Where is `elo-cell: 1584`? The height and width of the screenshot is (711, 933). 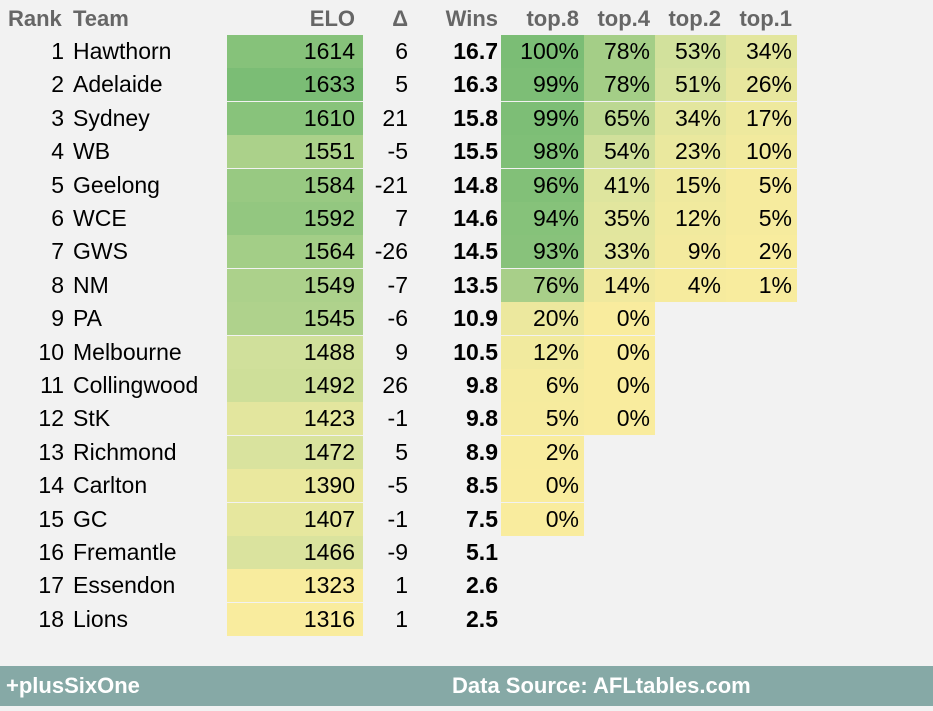
elo-cell: 1584 is located at coordinates (295, 185).